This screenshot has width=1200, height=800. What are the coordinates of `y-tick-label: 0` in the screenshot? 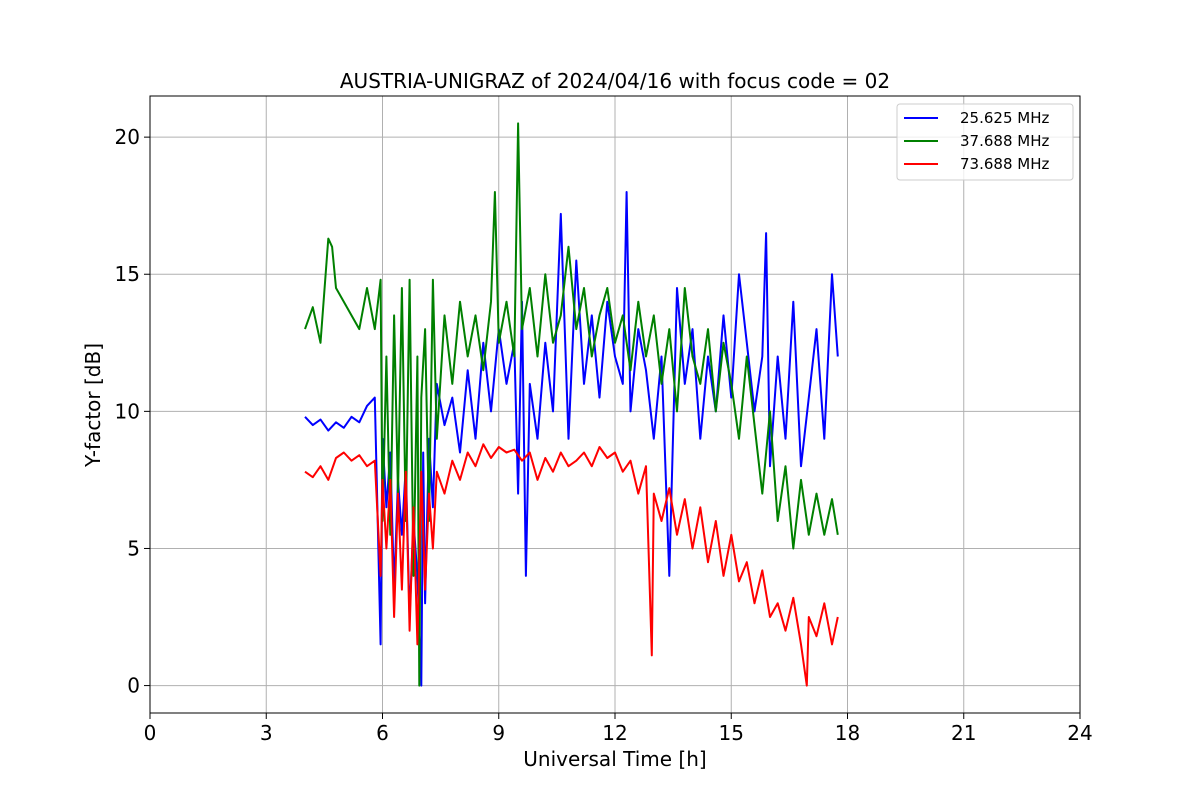 It's located at (133, 686).